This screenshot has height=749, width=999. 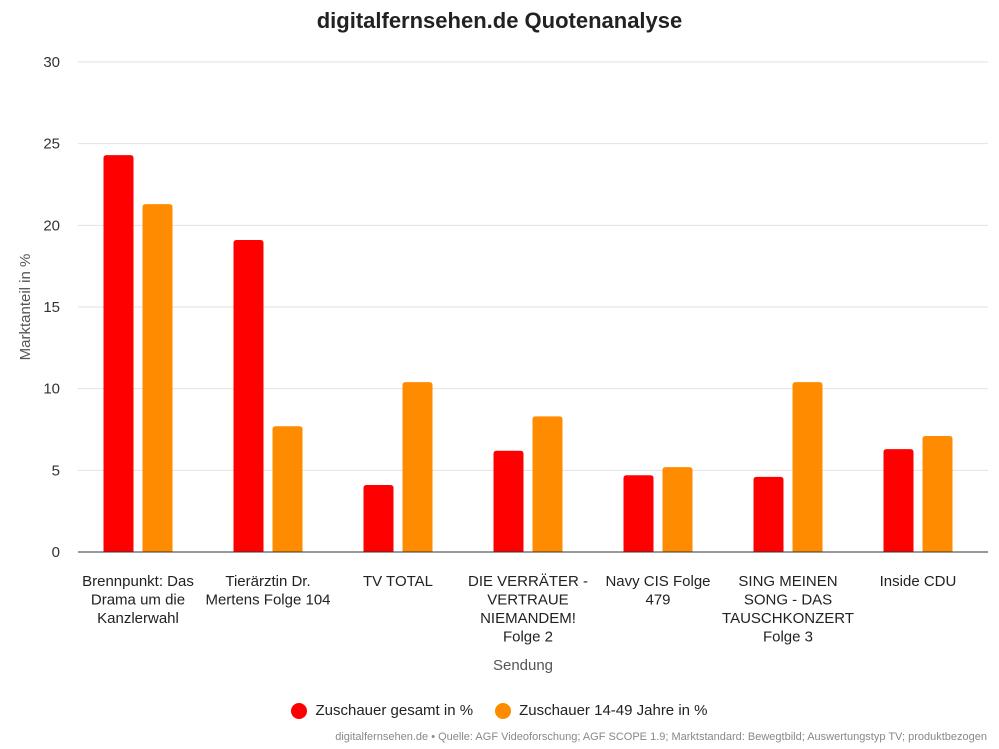 What do you see at coordinates (499, 20) in the screenshot?
I see `chart-title: digitalfernsehen.de Quotenanalyse` at bounding box center [499, 20].